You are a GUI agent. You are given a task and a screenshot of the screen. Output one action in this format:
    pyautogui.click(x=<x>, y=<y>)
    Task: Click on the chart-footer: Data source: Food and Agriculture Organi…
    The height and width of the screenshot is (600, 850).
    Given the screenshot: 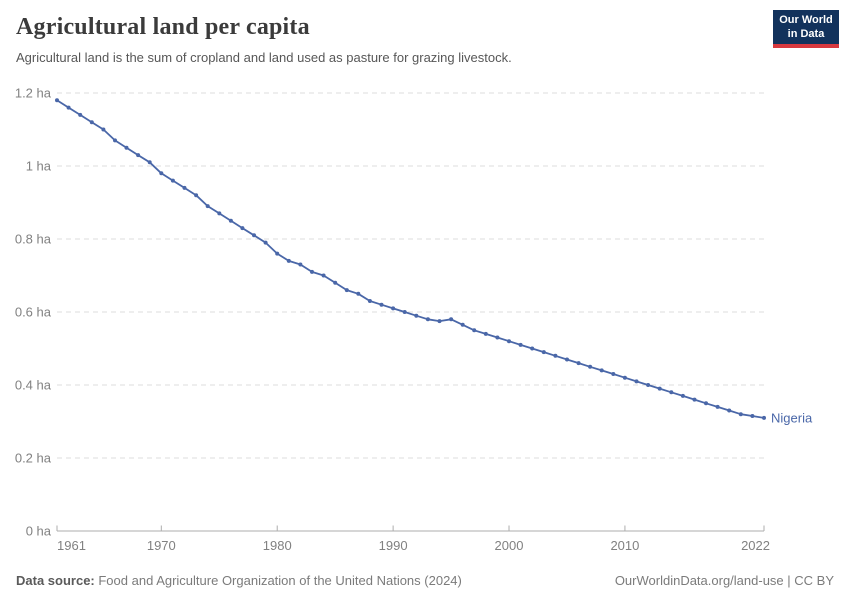 What is the action you would take?
    pyautogui.click(x=425, y=580)
    